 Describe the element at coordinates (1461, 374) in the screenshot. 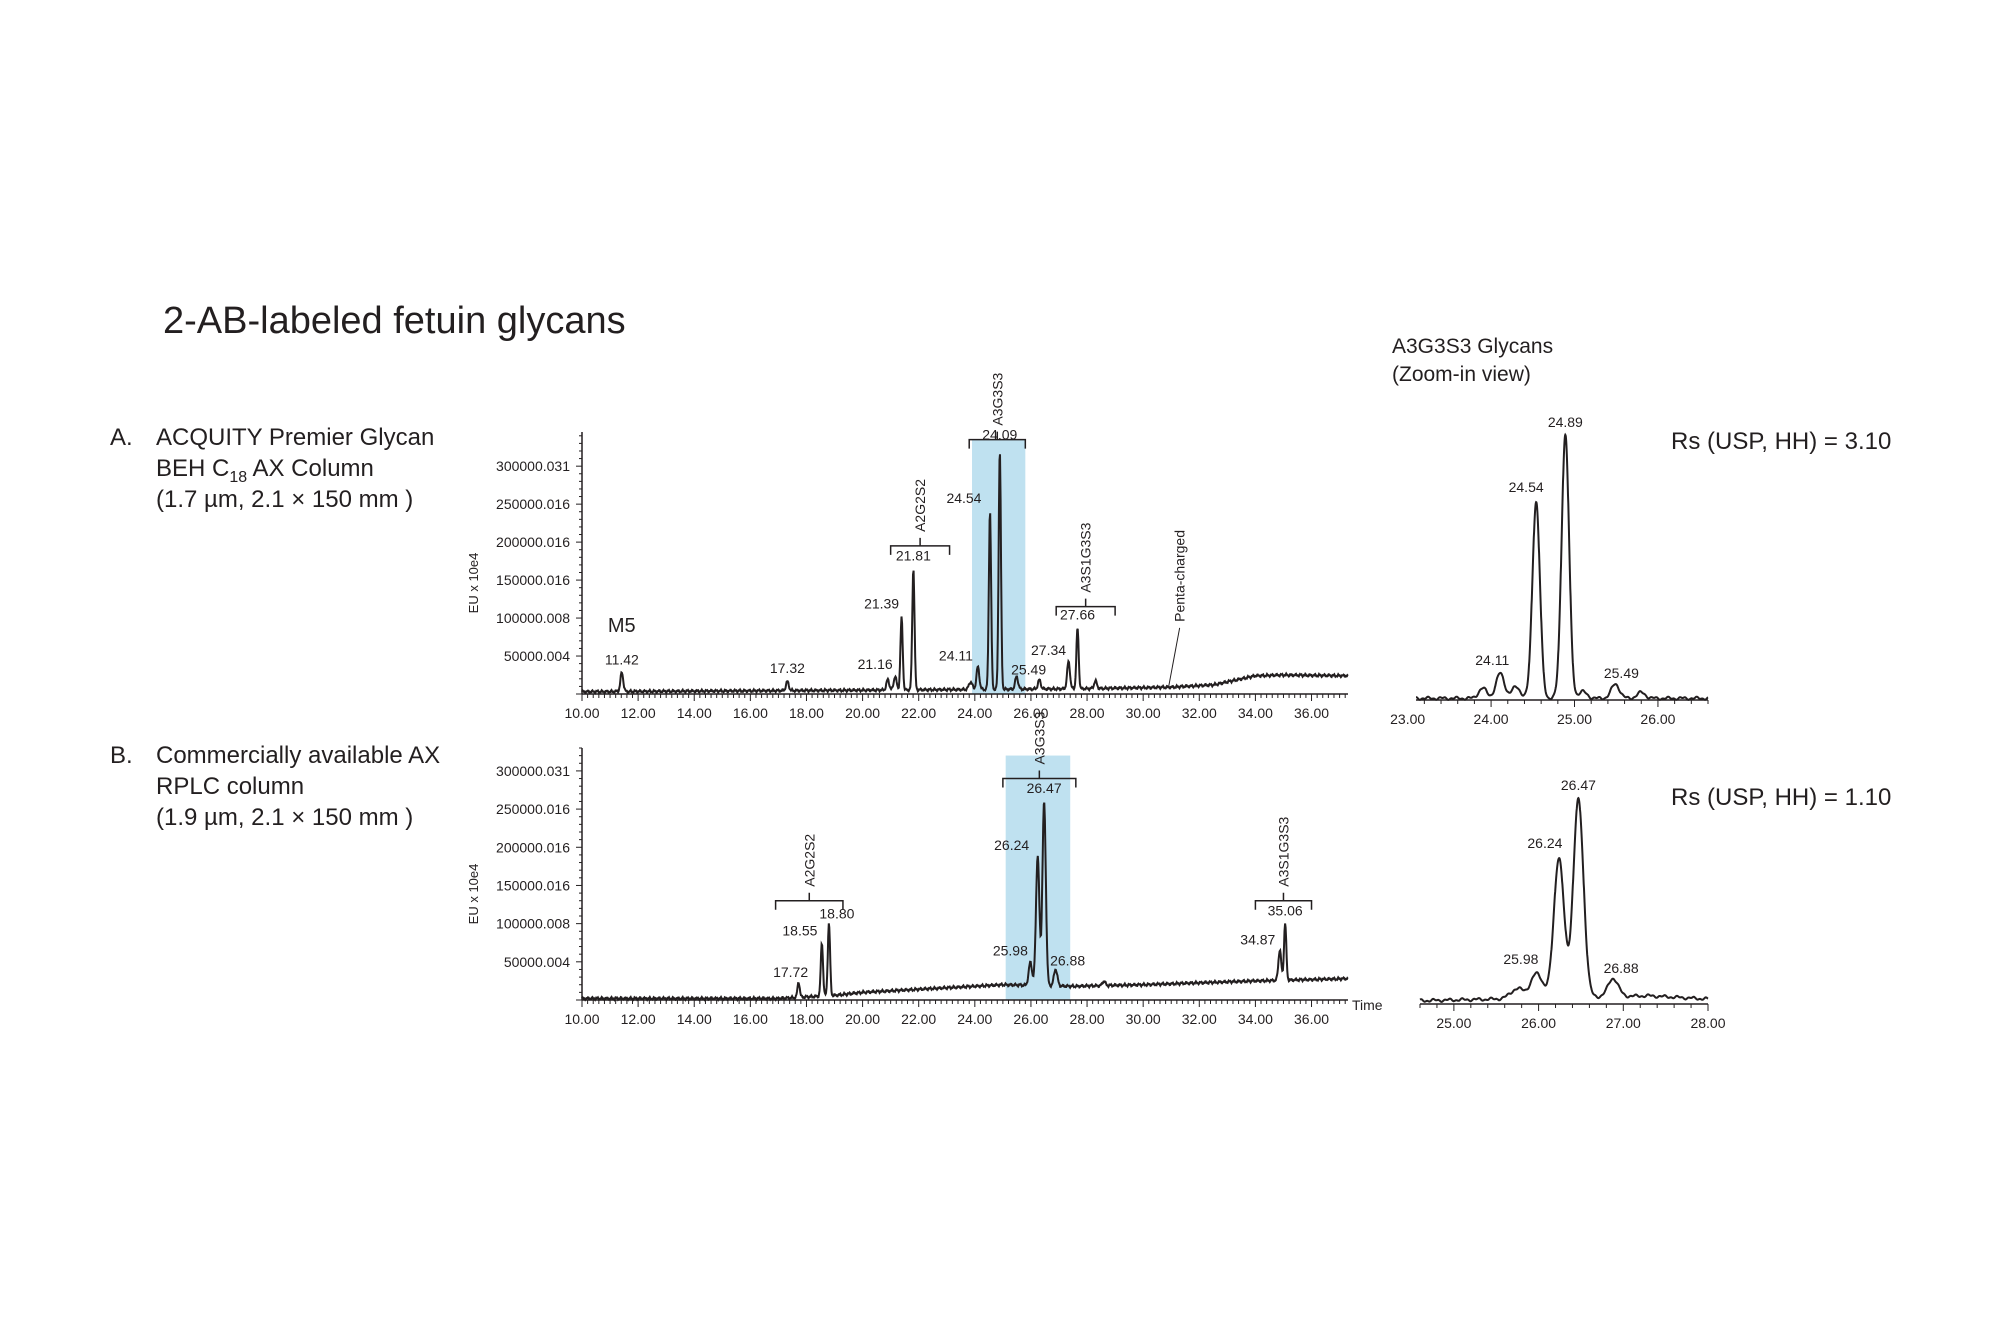

I see `zoom-heading-line-2: (Zoom-in view)` at that location.